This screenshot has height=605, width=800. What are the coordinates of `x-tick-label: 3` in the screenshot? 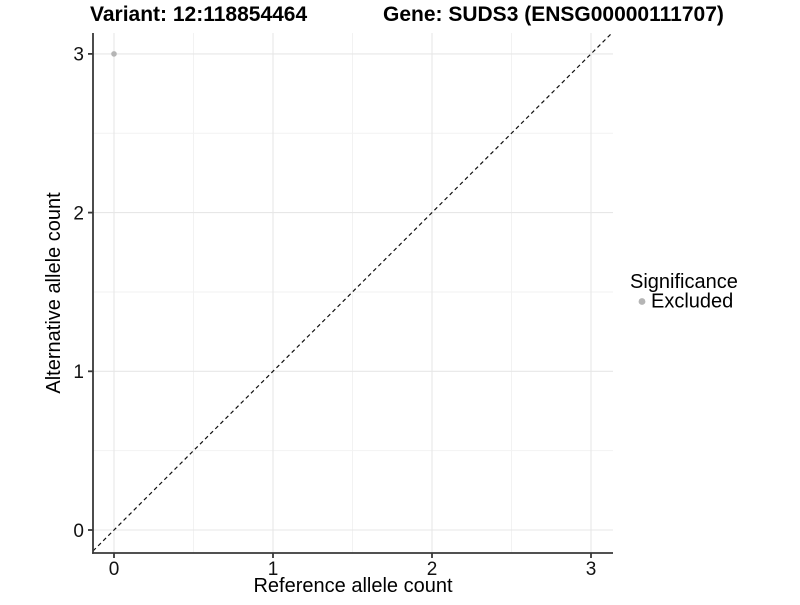 It's located at (591, 569).